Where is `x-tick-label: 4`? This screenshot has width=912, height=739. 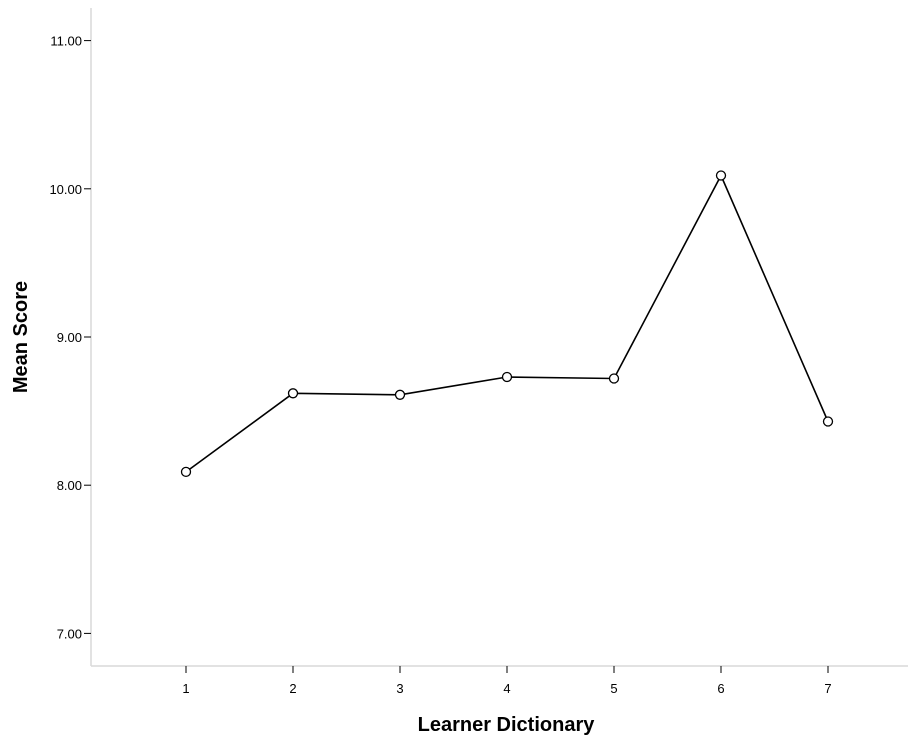
x-tick-label: 4 is located at coordinates (506, 688).